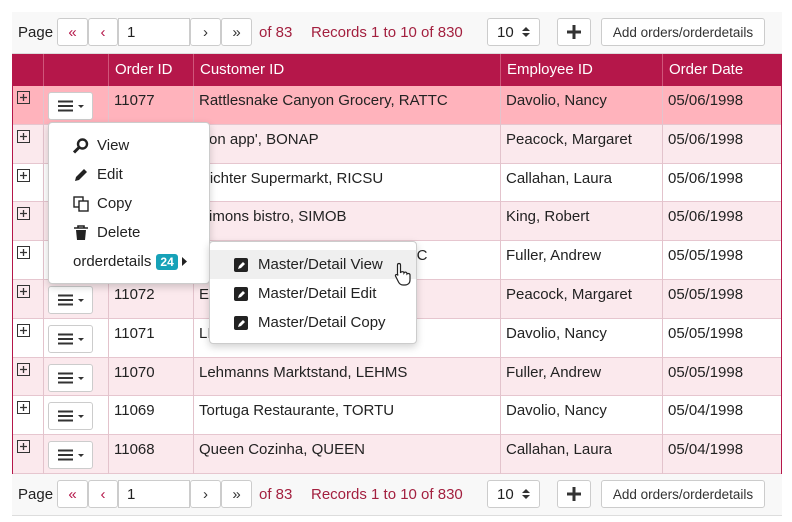 This screenshot has height=522, width=792. Describe the element at coordinates (556, 100) in the screenshot. I see `table-cell: Davolio, Nancy` at that location.